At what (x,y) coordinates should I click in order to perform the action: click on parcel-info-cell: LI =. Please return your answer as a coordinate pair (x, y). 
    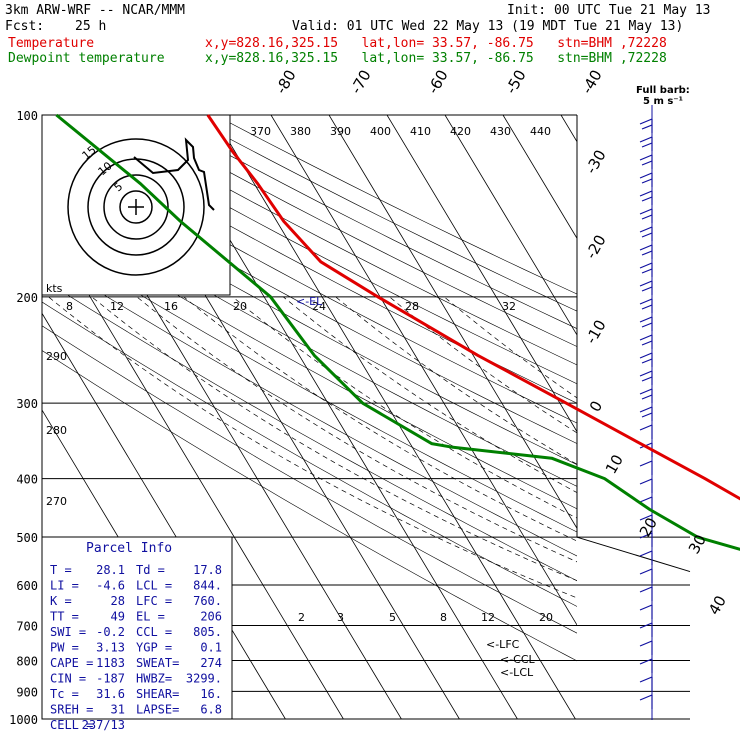
    Looking at the image, I should click on (64, 586).